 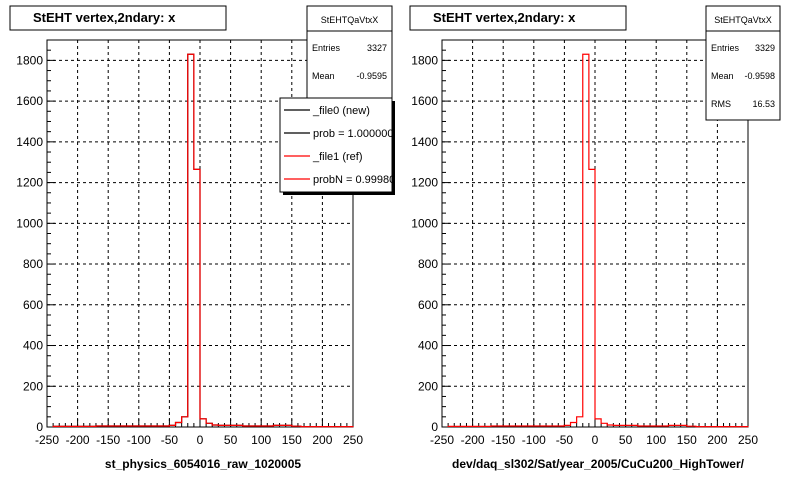 What do you see at coordinates (371, 76) in the screenshot?
I see `stats-row-value: -0.9595` at bounding box center [371, 76].